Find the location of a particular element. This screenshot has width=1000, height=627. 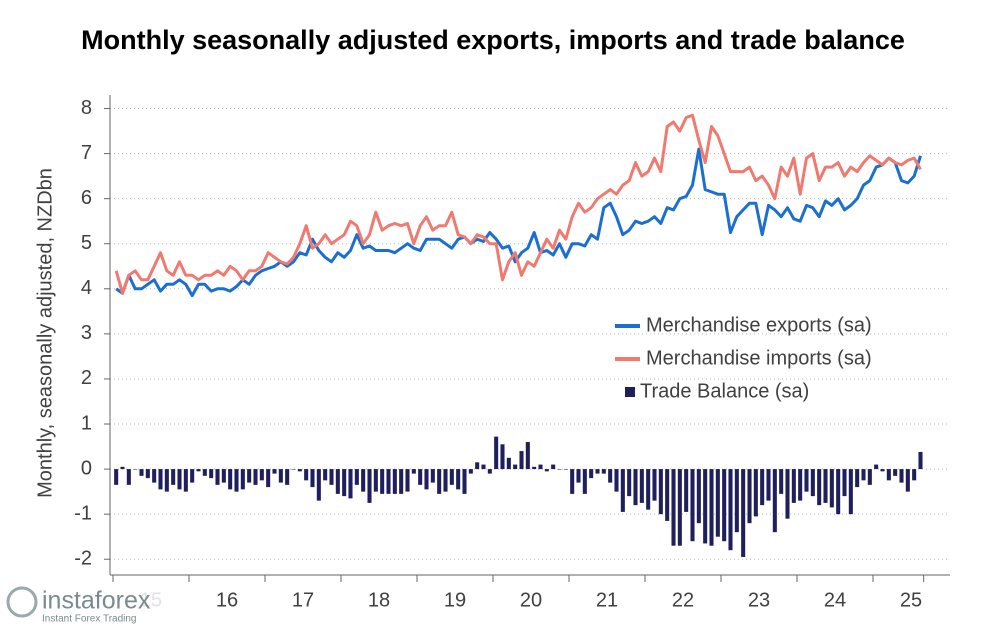

y-tick-label: 7 is located at coordinates (86, 153).